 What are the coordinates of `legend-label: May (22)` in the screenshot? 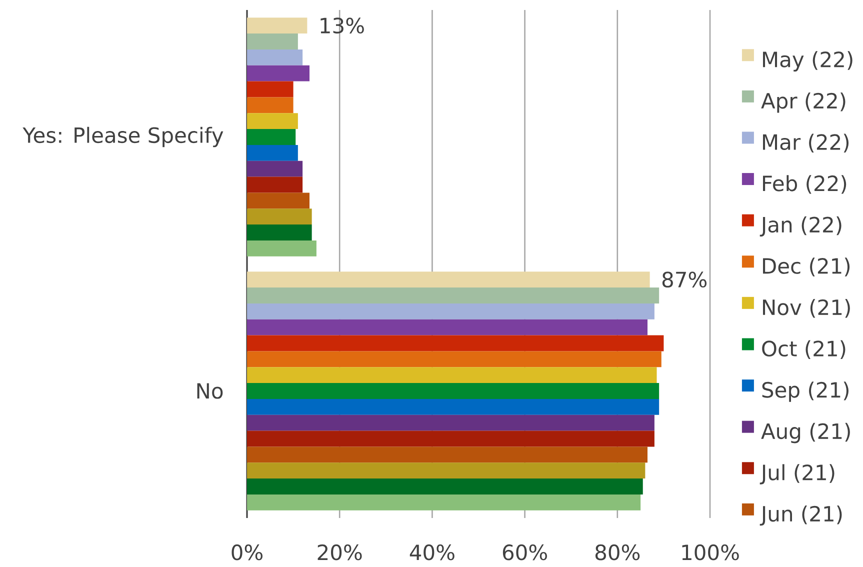 It's located at (807, 61).